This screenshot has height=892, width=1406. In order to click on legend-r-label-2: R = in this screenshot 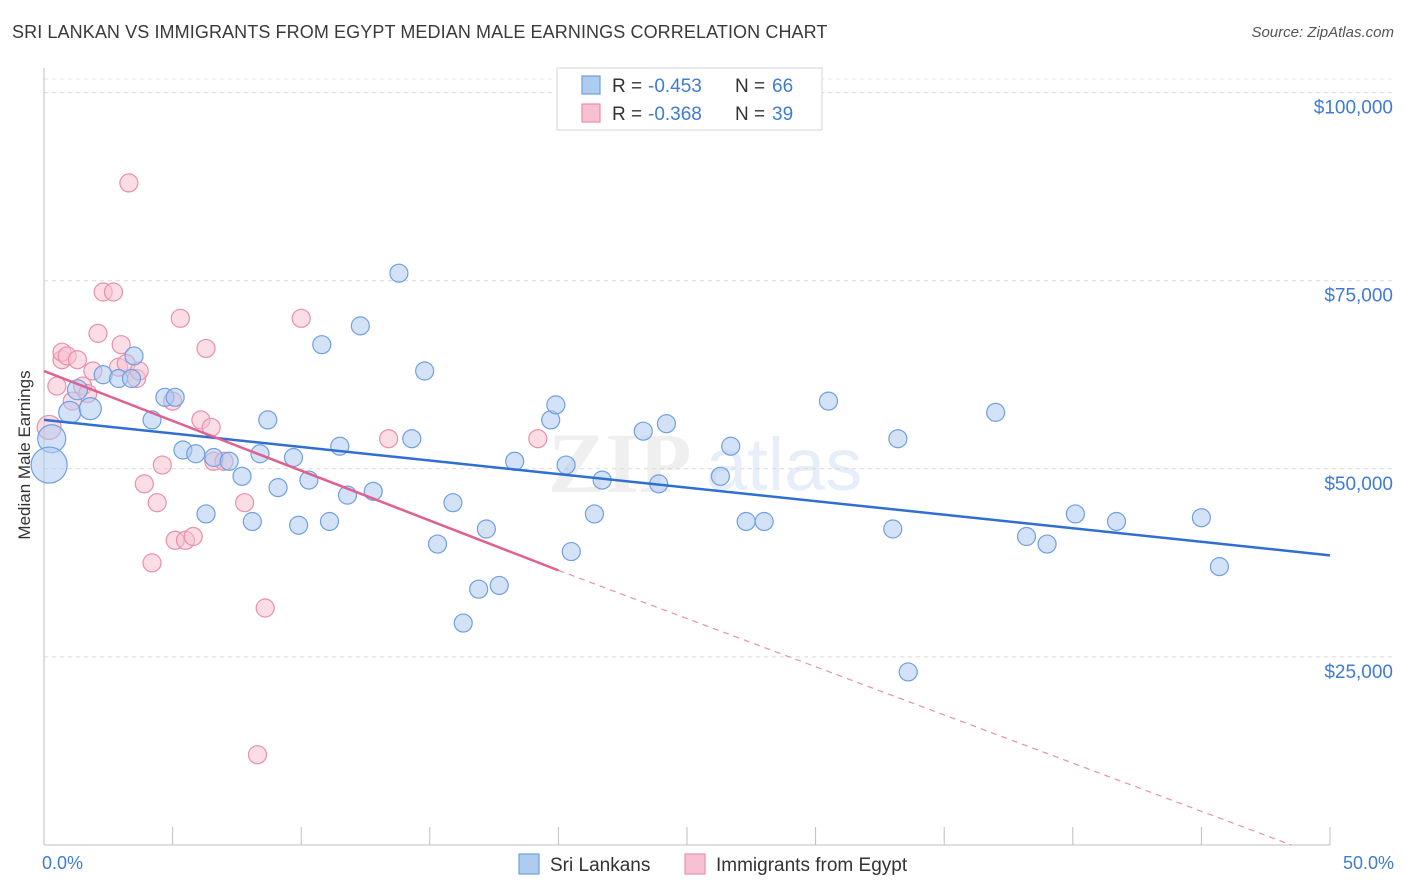, I will do `click(627, 114)`.